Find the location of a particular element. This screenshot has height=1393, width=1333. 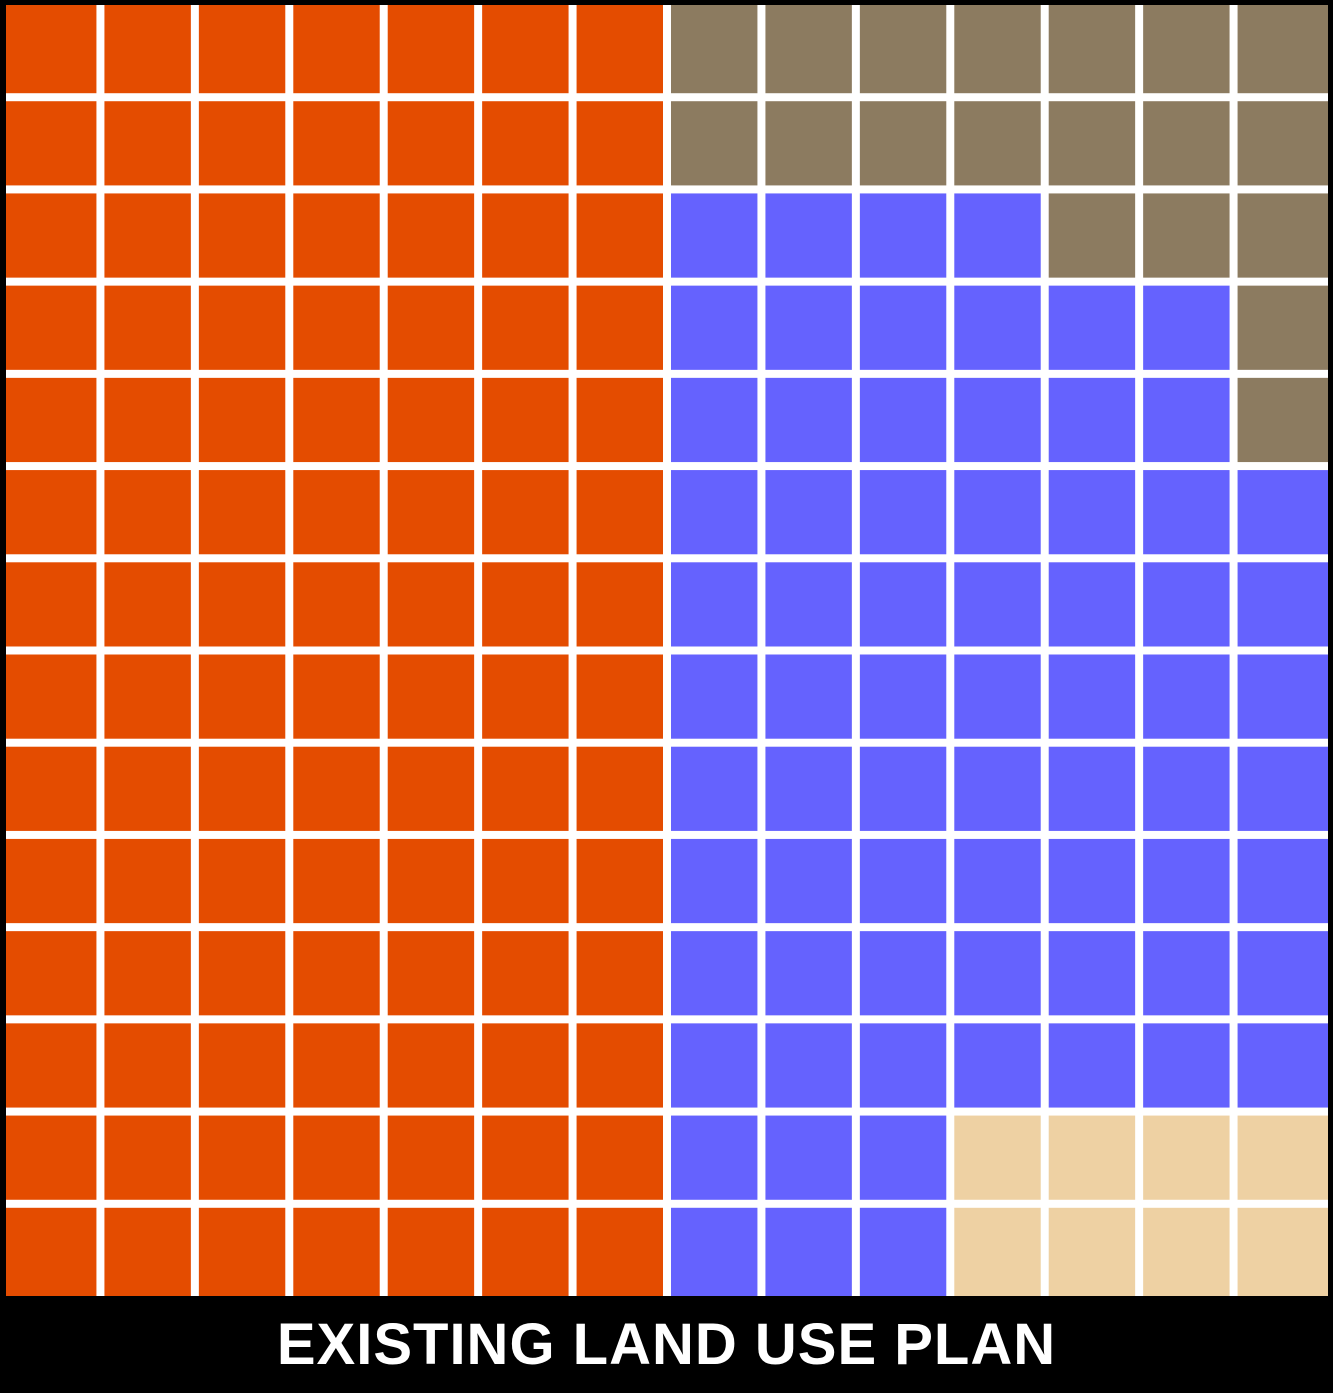

chart-title: EXISTING LAND USE PLAN is located at coordinates (666, 1344).